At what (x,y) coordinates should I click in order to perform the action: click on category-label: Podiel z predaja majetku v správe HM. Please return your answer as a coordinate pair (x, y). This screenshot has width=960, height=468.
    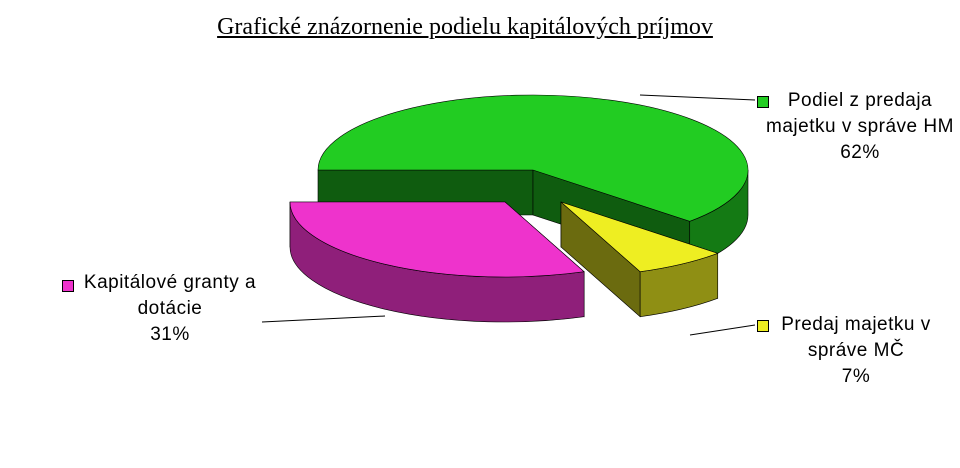
    Looking at the image, I should click on (860, 113).